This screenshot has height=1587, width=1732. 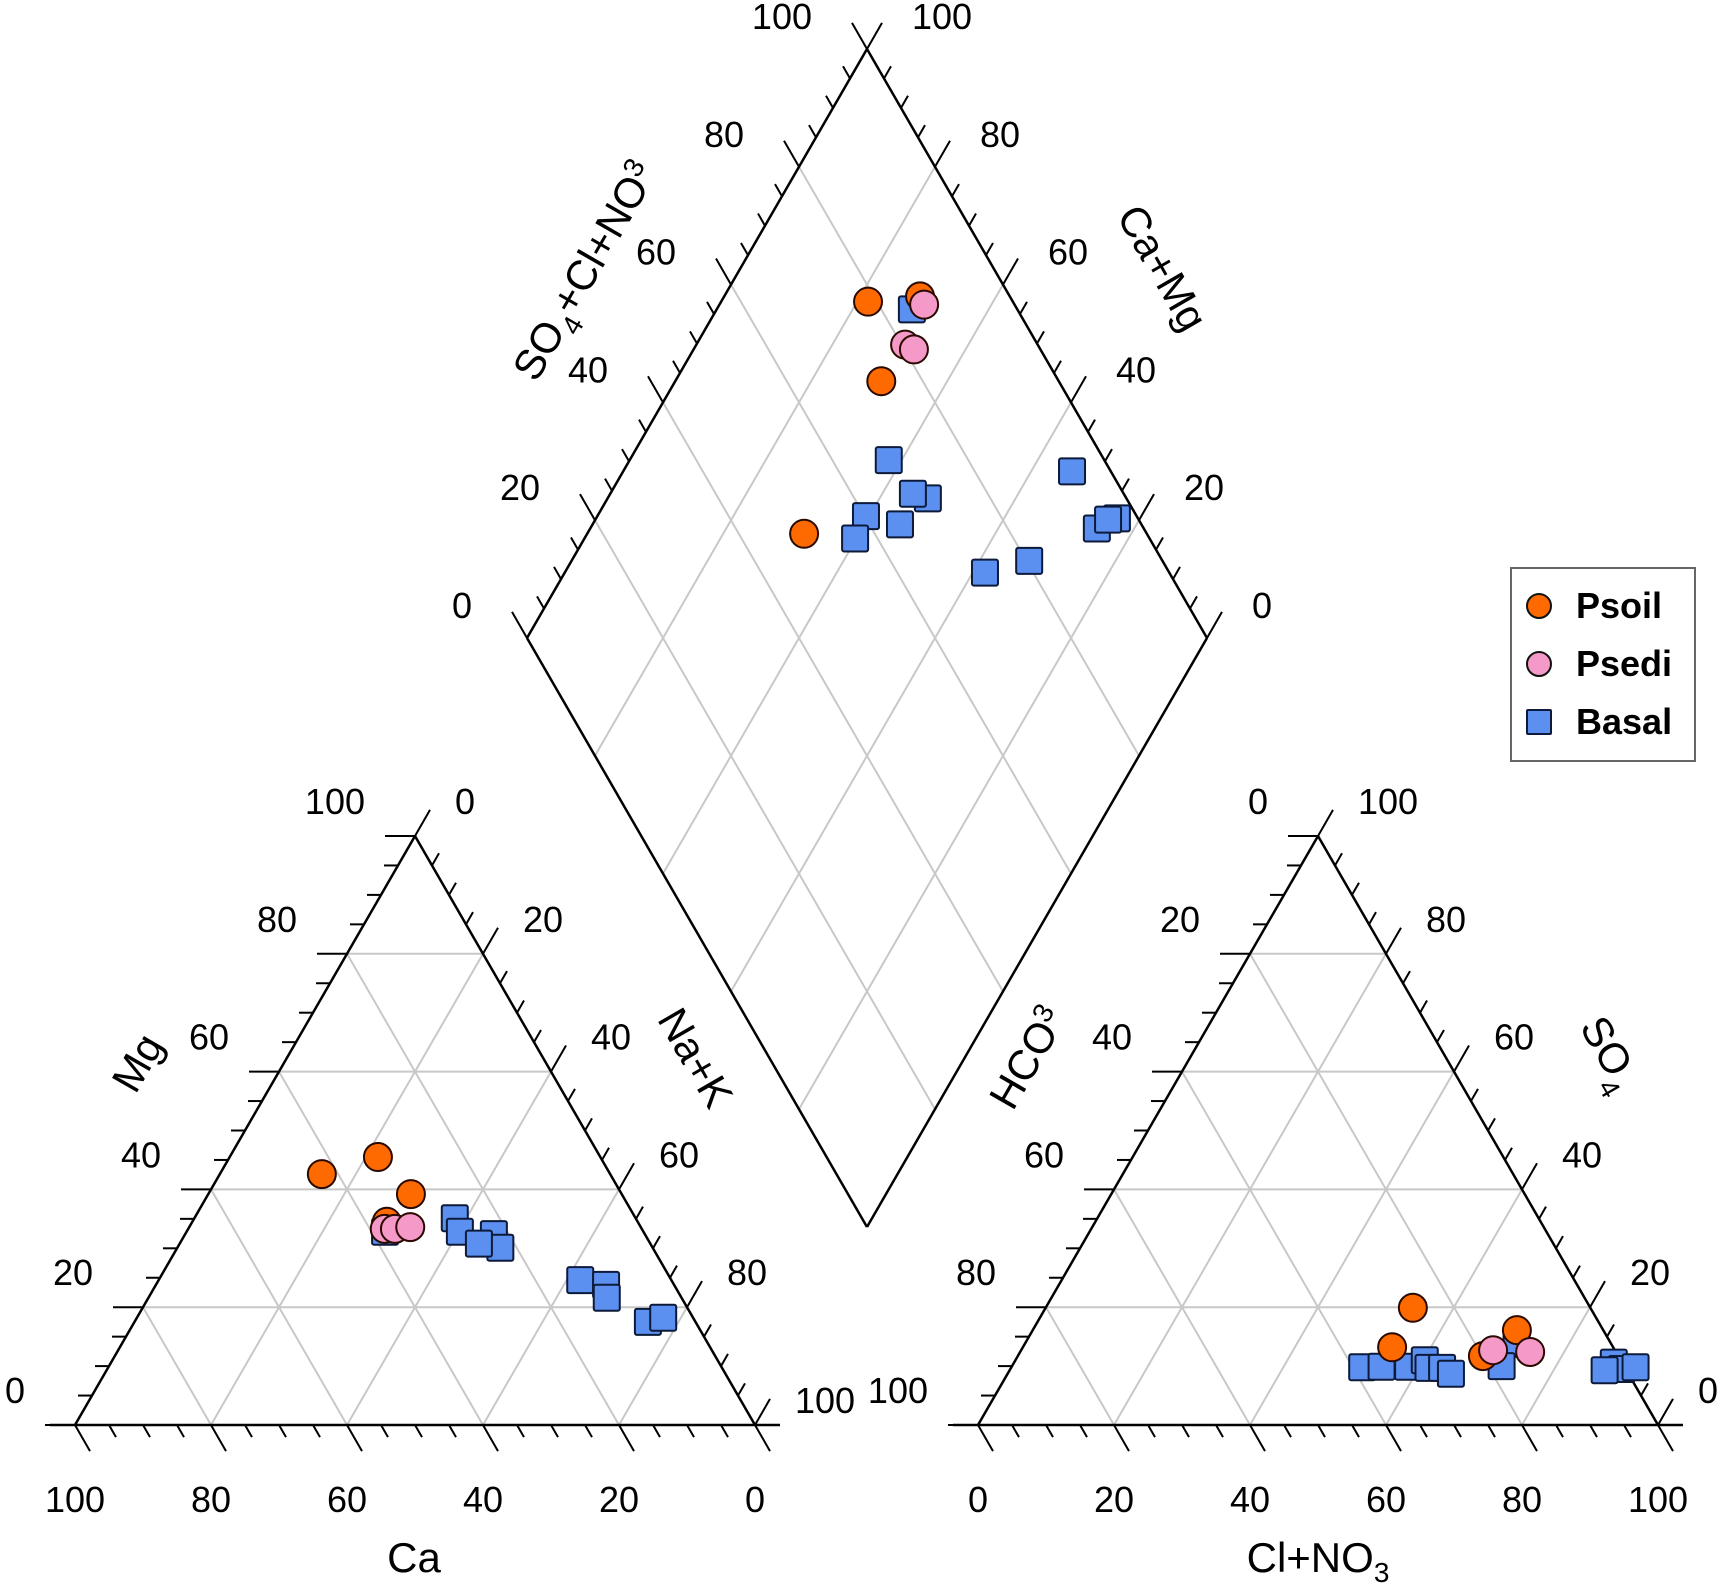 I want to click on cation-right-tick-label: 80, so click(x=747, y=1272).